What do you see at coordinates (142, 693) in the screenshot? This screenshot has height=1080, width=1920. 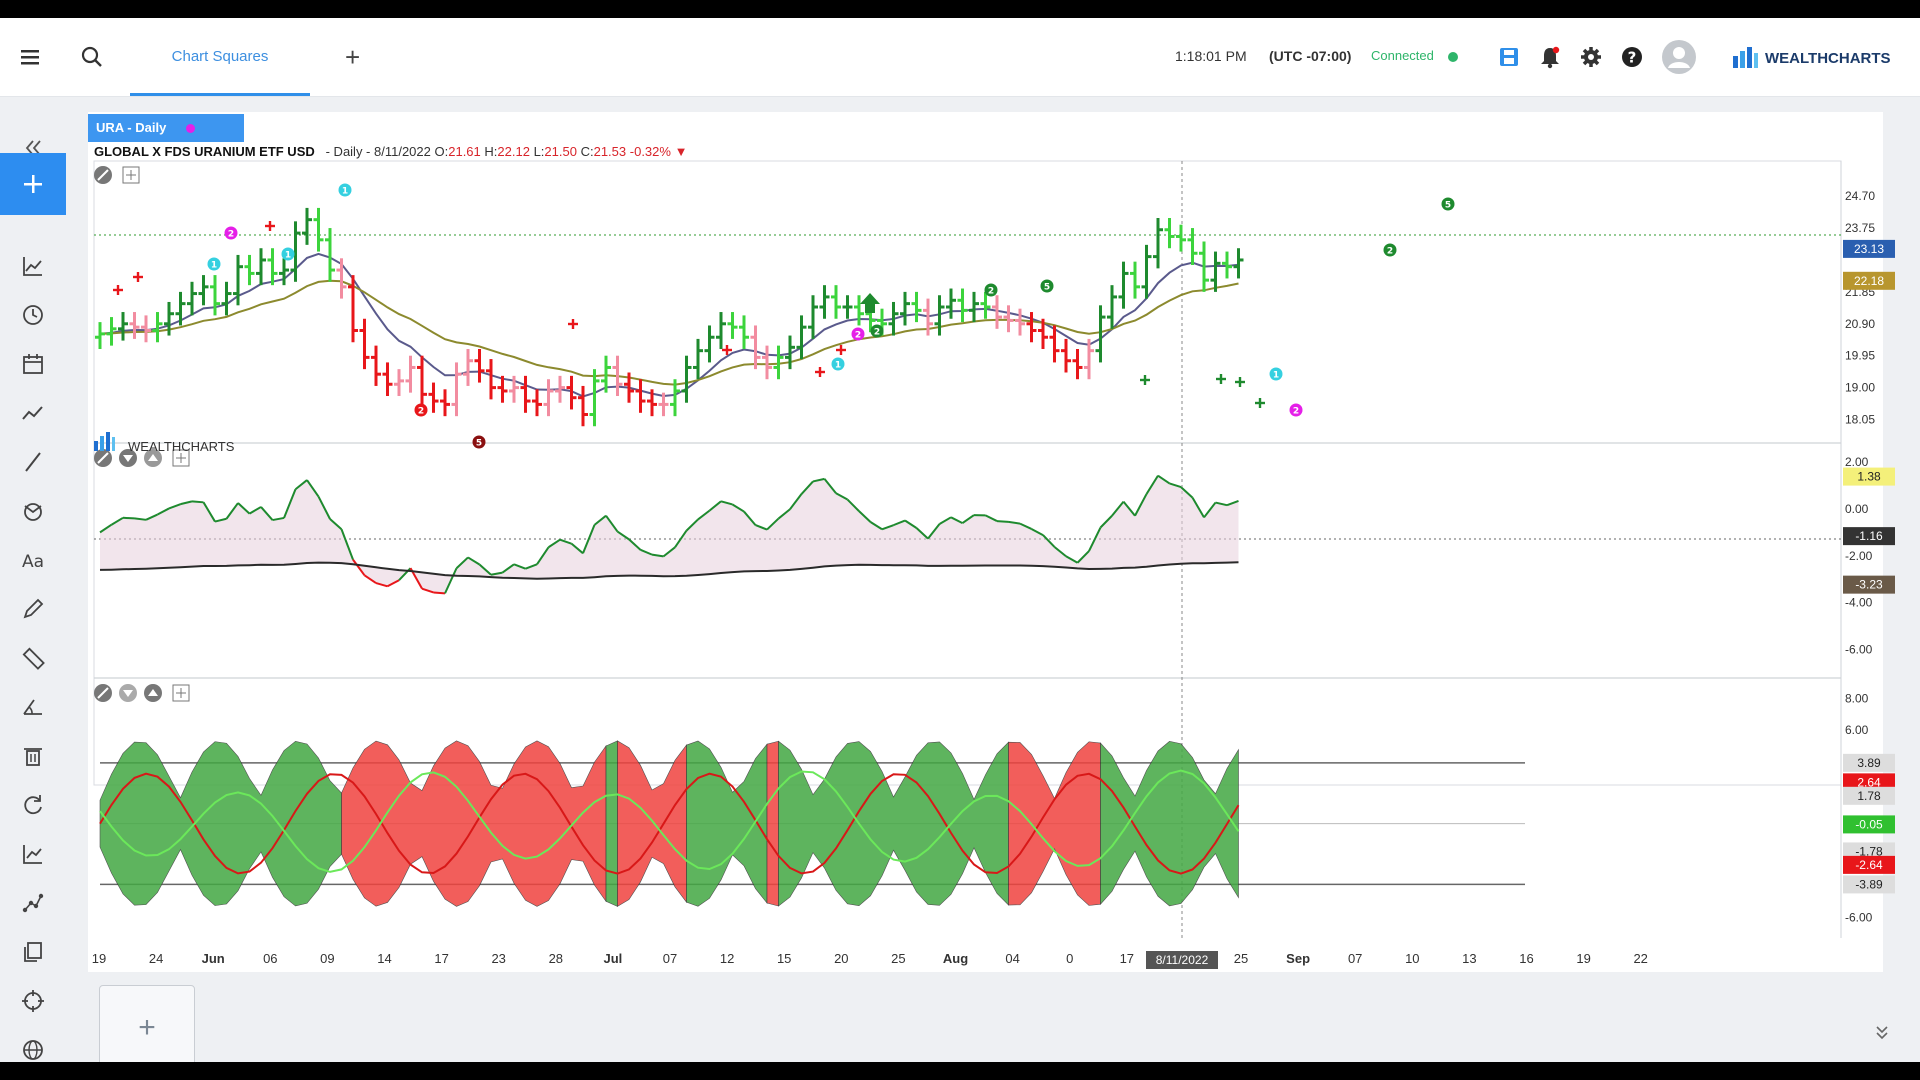 I see `squeeze-panel-controls` at bounding box center [142, 693].